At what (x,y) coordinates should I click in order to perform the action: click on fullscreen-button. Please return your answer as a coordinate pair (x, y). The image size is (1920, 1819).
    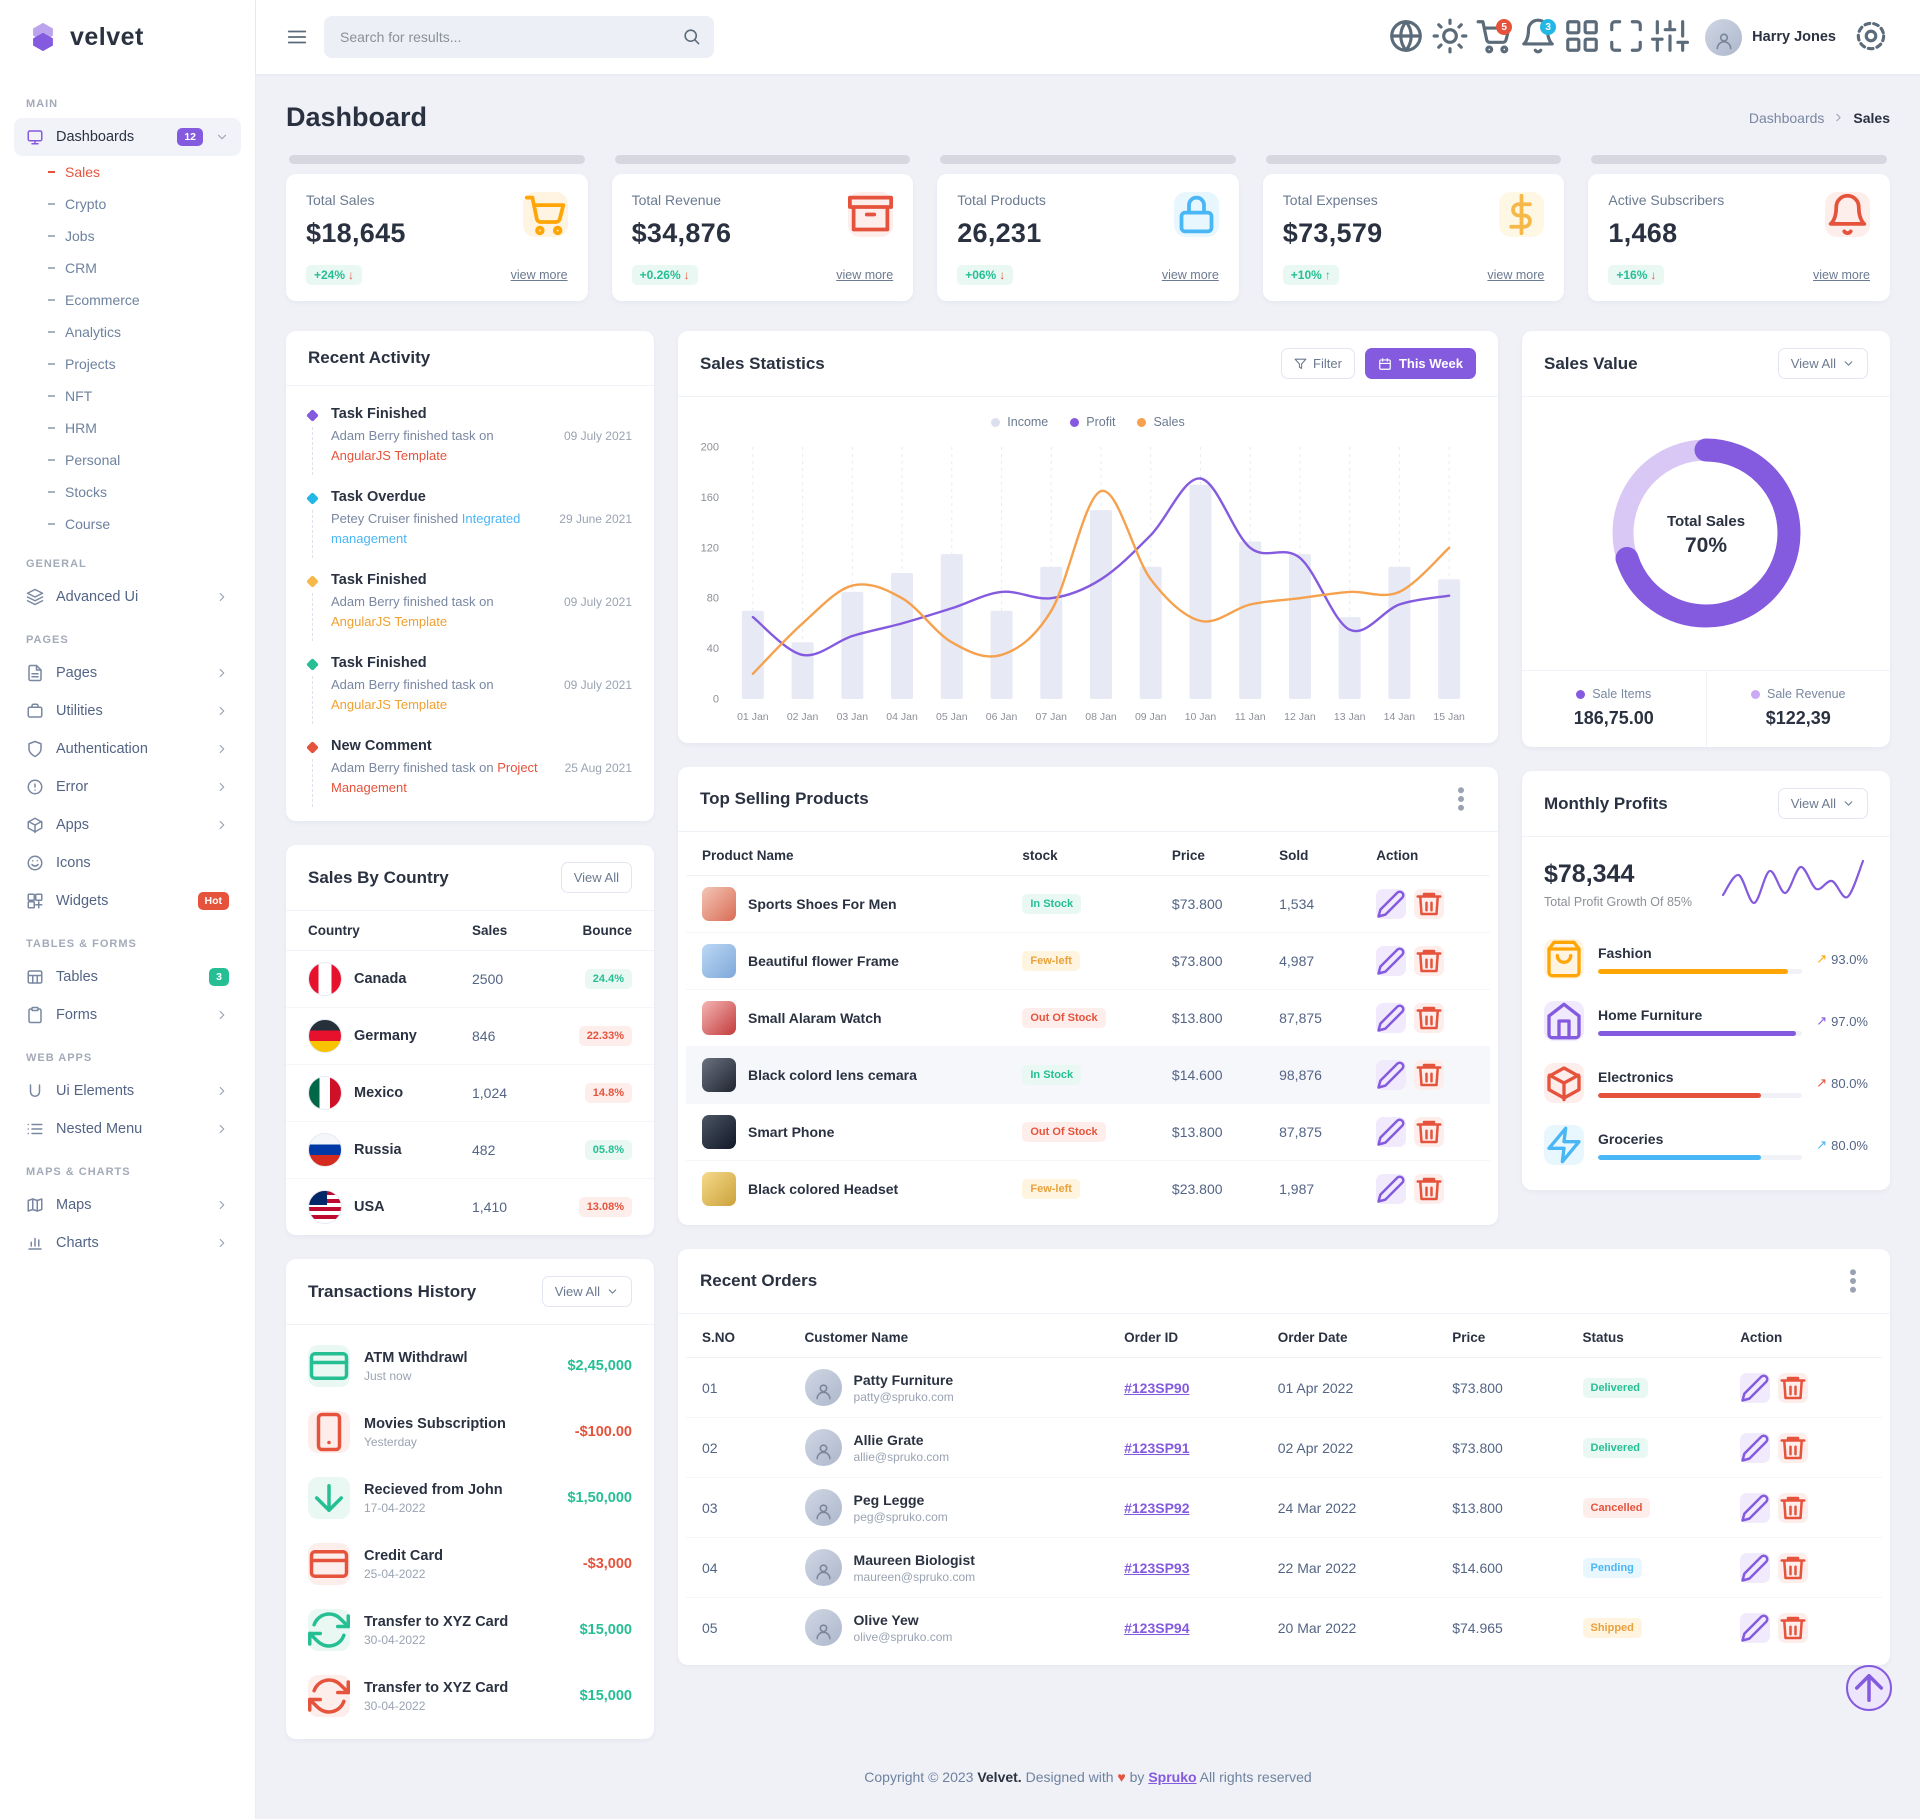
    Looking at the image, I should click on (1626, 37).